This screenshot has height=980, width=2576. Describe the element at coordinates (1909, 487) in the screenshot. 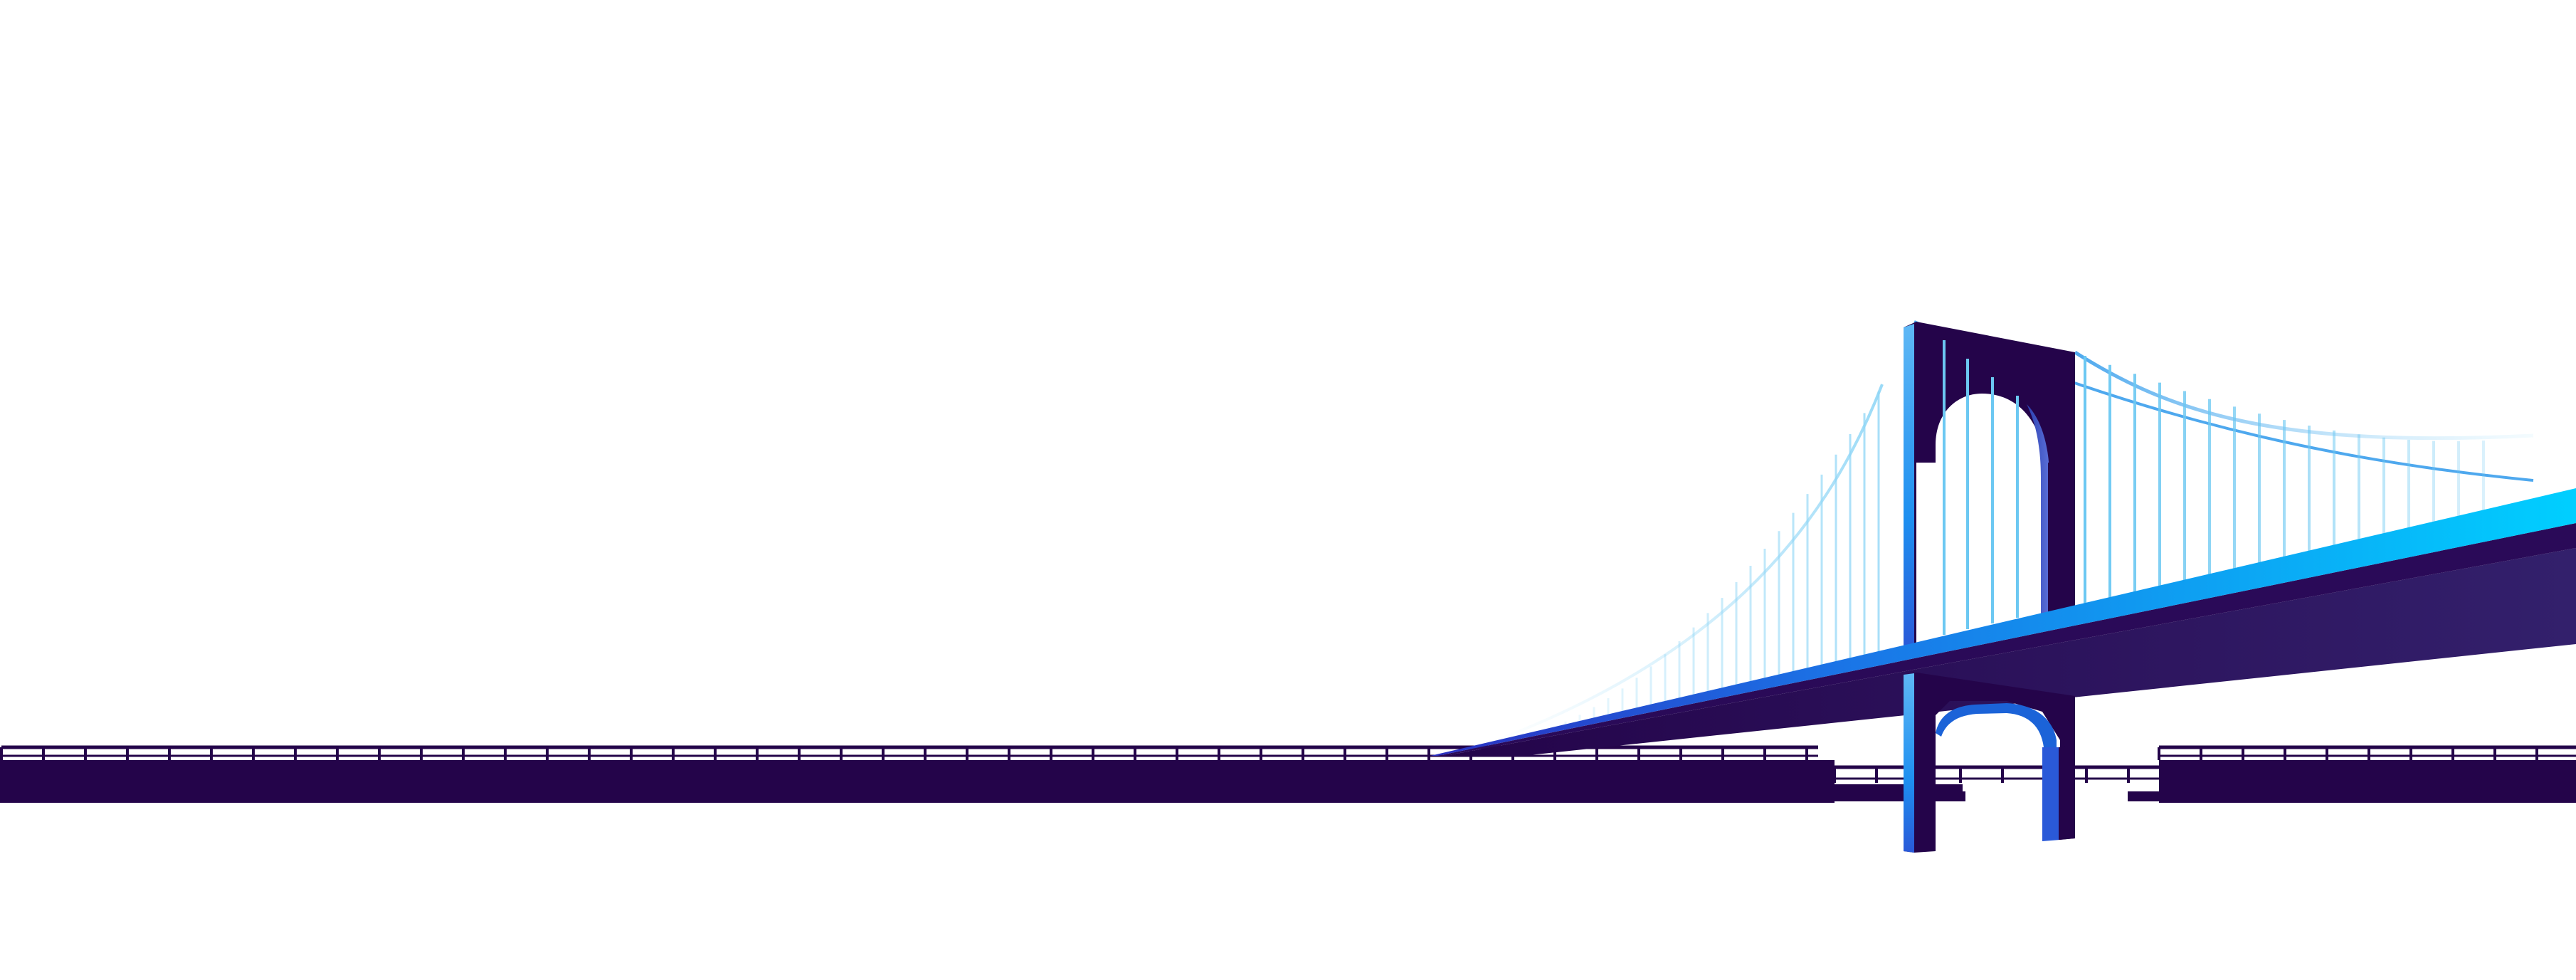

I see `tower-left-leg-face` at that location.